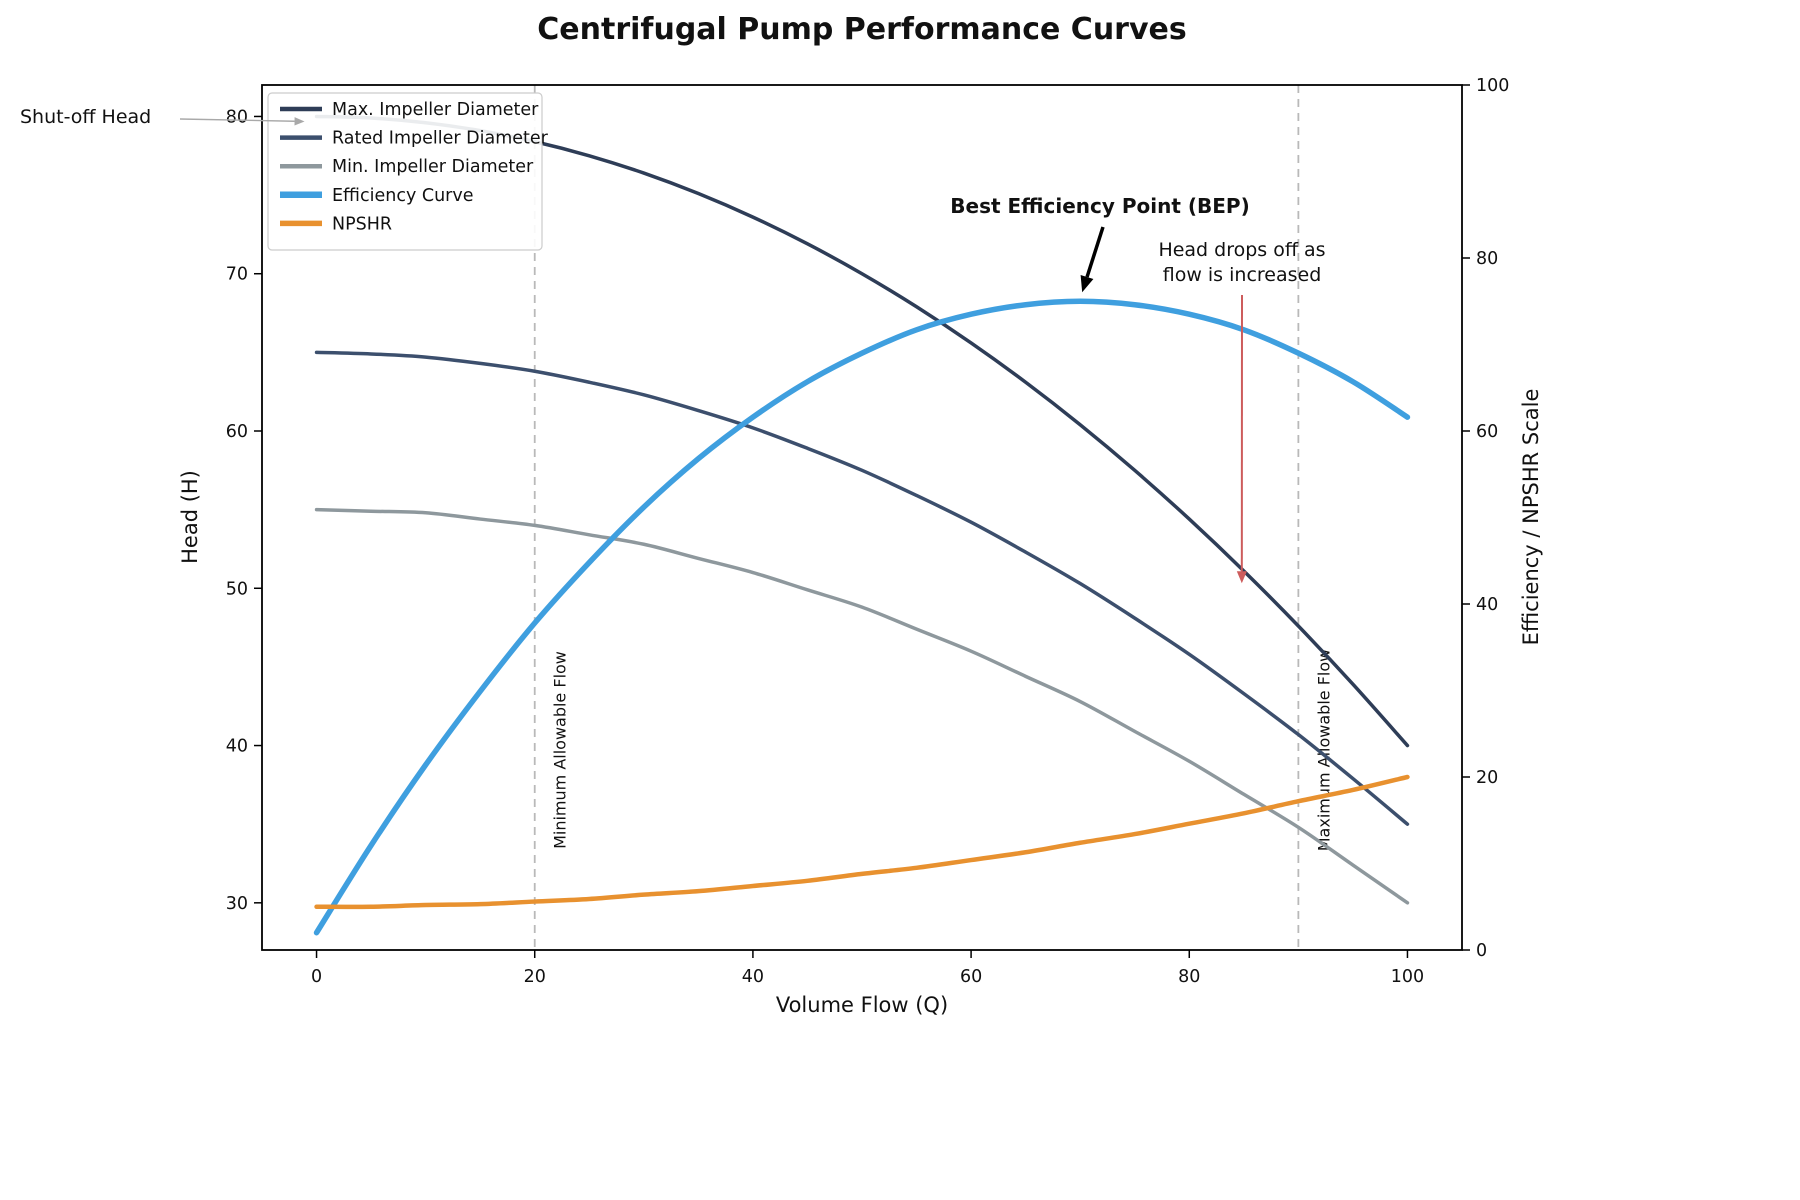  I want to click on bep-label: Best Efficiency Point (BEP), so click(1099, 206).